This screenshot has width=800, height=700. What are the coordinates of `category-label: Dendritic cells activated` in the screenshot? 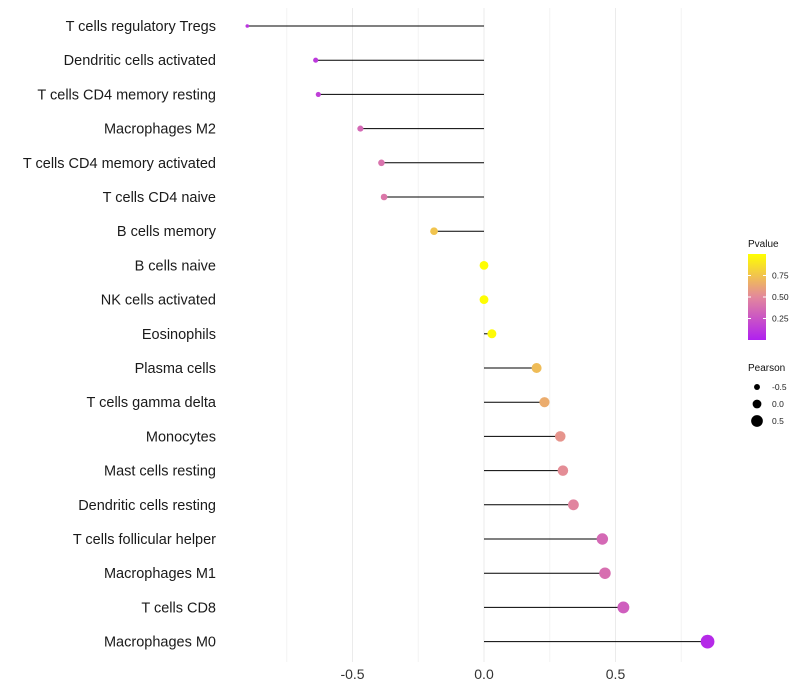 It's located at (140, 61).